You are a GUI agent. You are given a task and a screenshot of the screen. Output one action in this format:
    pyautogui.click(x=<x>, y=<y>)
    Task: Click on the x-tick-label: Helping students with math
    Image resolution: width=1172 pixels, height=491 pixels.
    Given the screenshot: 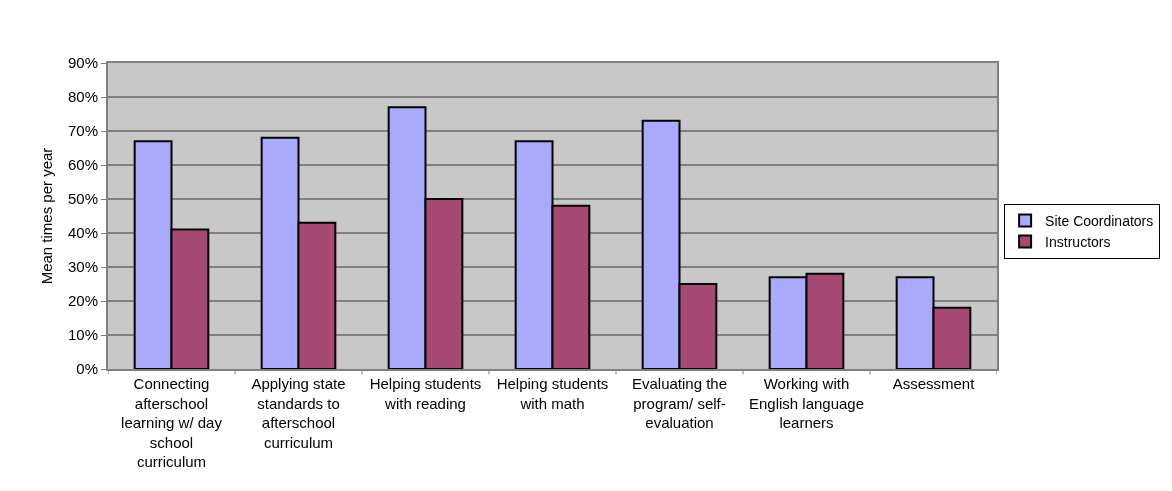 What is the action you would take?
    pyautogui.click(x=552, y=393)
    